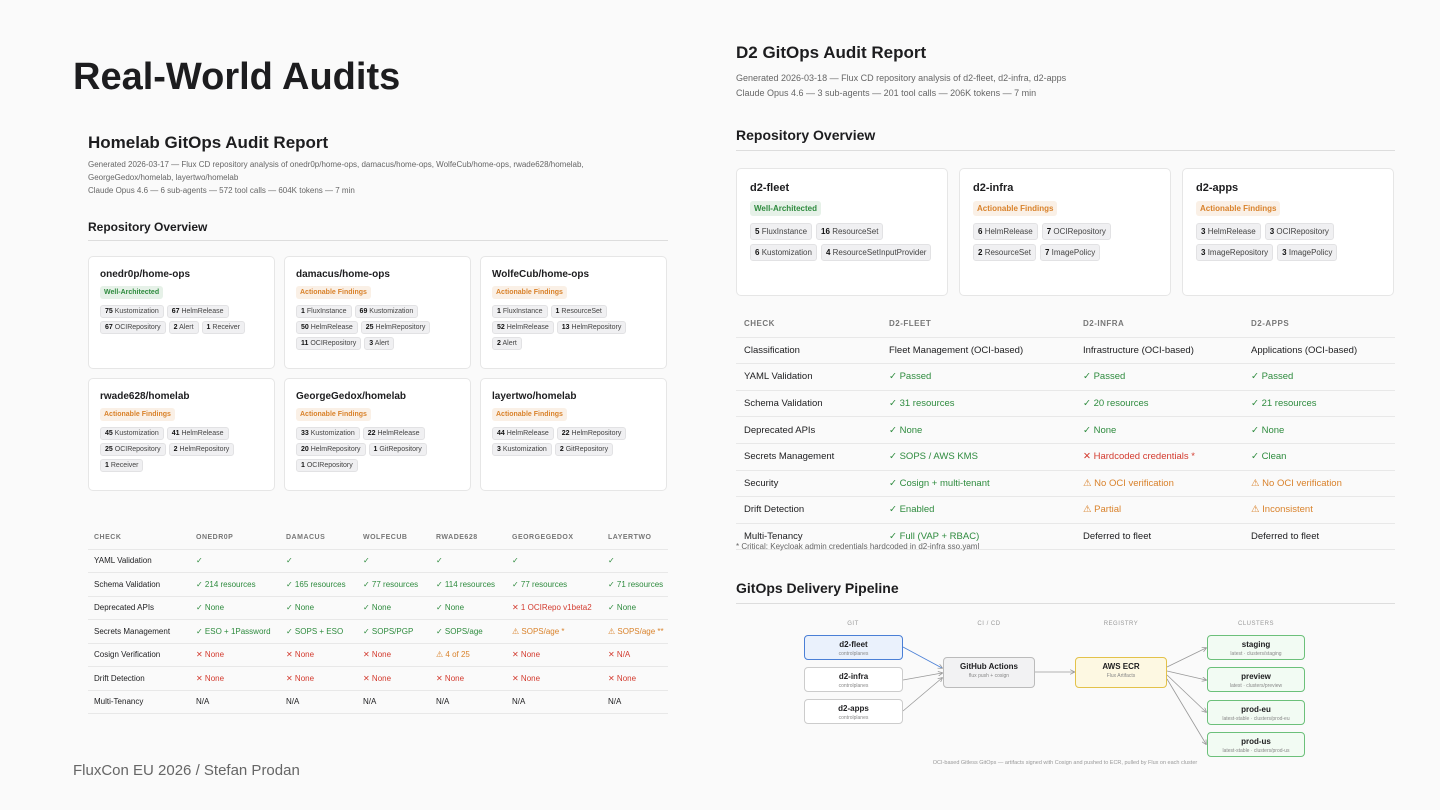  Describe the element at coordinates (186, 770) in the screenshot. I see `footer: FluxCon EU 2026 / Stefan Prodan` at that location.